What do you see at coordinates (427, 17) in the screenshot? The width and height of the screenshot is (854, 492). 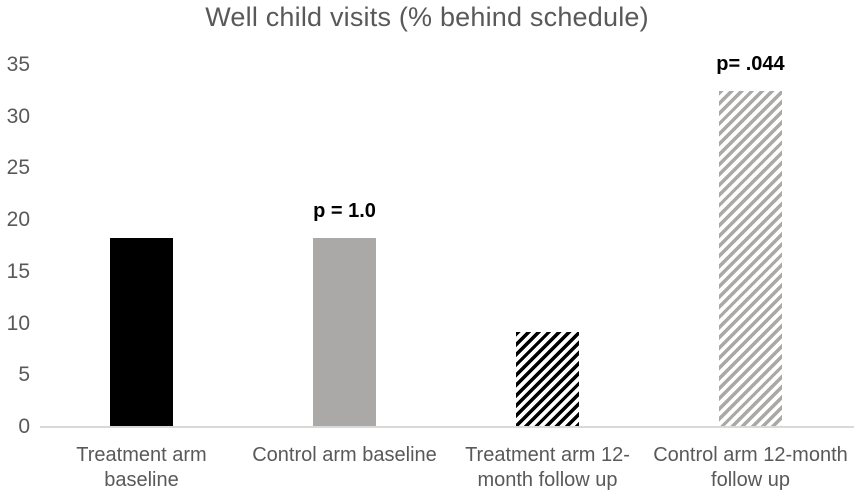 I see `chart-title: Well child visits (% behind schedule)` at bounding box center [427, 17].